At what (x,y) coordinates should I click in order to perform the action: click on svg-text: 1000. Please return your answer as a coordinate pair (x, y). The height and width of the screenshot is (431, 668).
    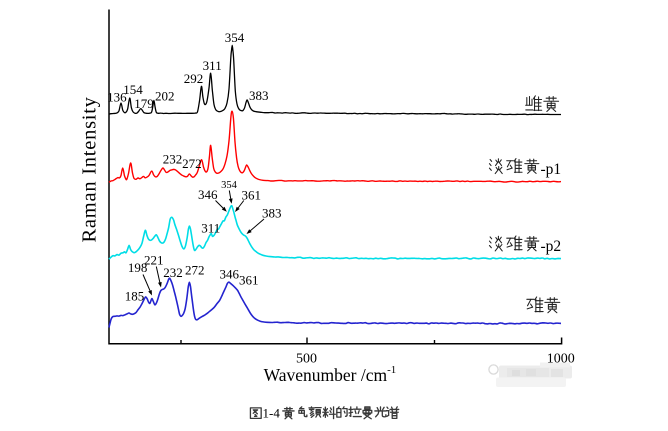
    Looking at the image, I should click on (561, 358).